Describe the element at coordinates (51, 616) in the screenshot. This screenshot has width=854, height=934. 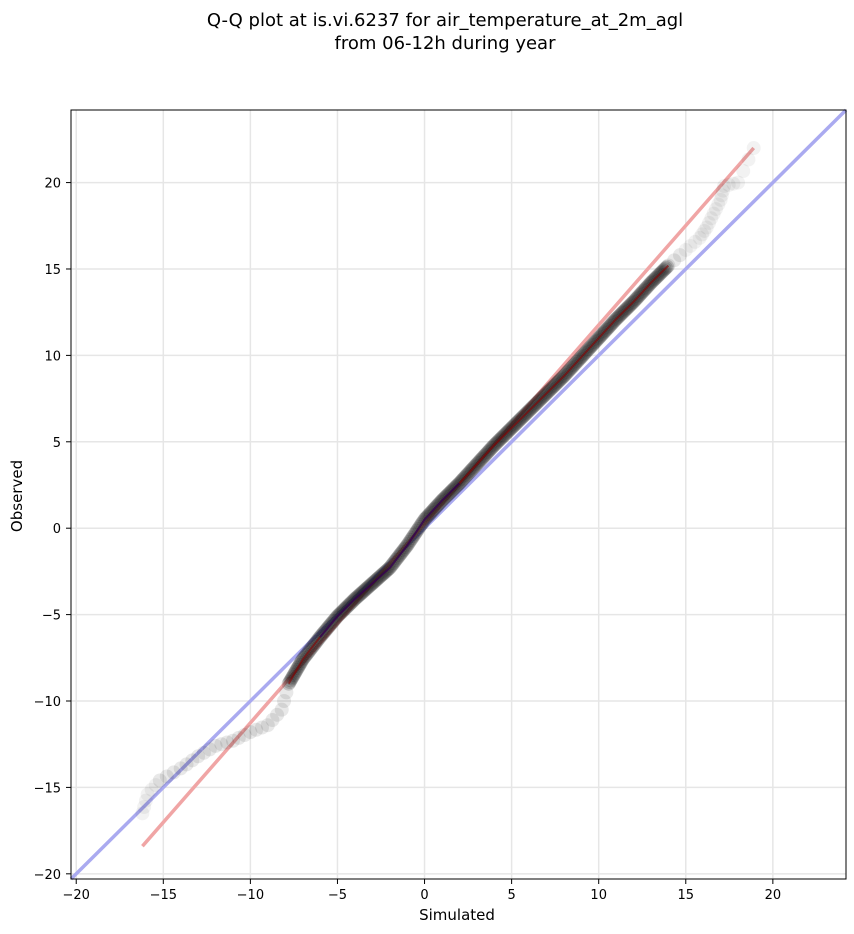
I see `y-tick-label-3: −5` at that location.